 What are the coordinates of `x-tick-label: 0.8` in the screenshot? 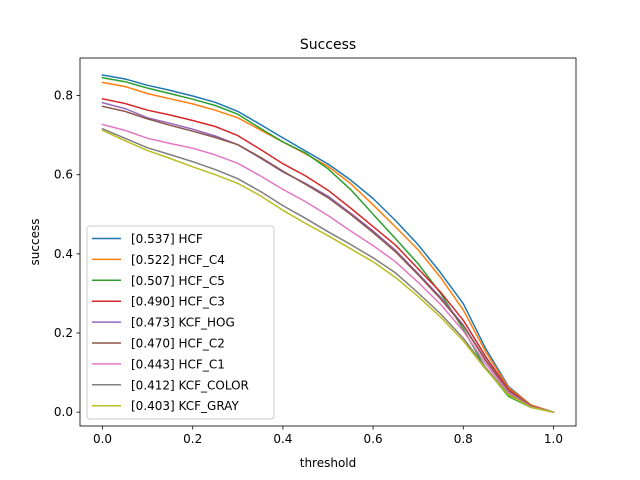 It's located at (463, 439).